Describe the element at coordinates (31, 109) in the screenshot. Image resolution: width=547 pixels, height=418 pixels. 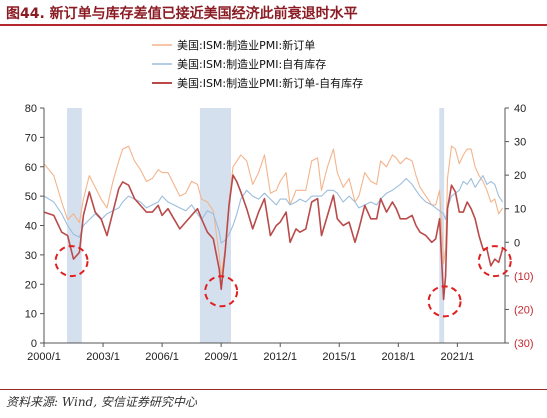
I see `left-tick-label: 80` at that location.